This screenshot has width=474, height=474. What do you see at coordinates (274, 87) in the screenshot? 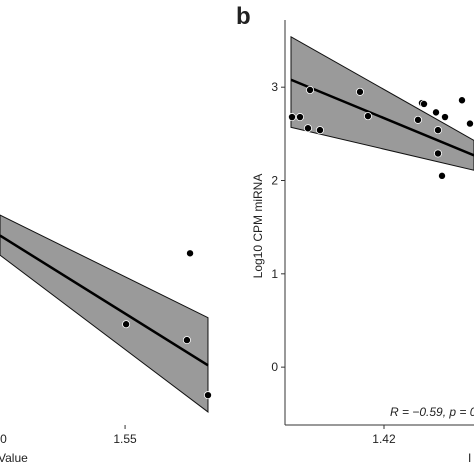
I see `y-tick-label: 3` at bounding box center [274, 87].